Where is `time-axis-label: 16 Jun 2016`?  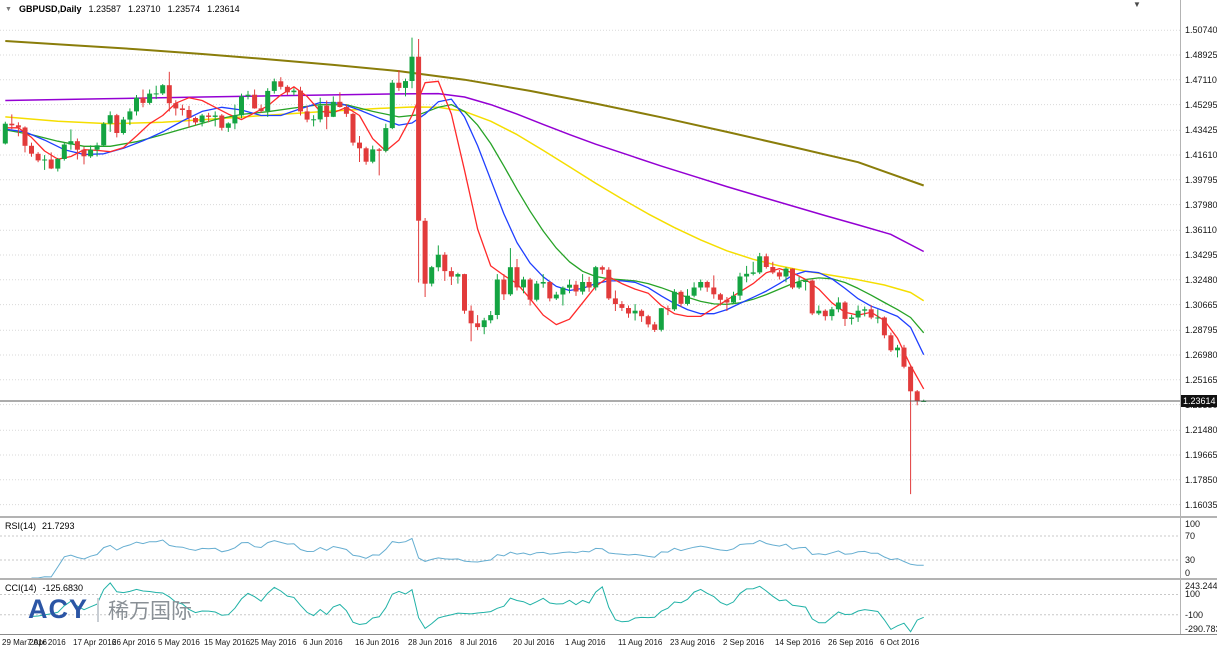 time-axis-label: 16 Jun 2016 is located at coordinates (377, 642).